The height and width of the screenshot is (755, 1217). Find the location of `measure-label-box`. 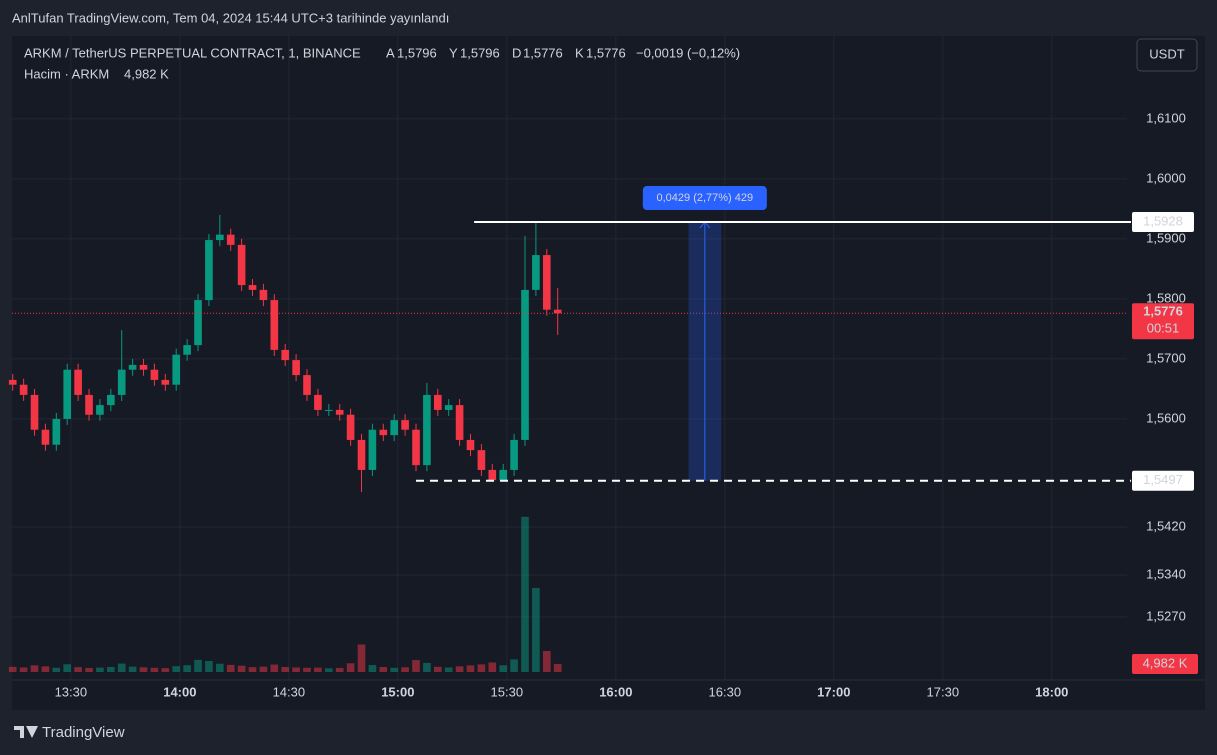

measure-label-box is located at coordinates (704, 198).